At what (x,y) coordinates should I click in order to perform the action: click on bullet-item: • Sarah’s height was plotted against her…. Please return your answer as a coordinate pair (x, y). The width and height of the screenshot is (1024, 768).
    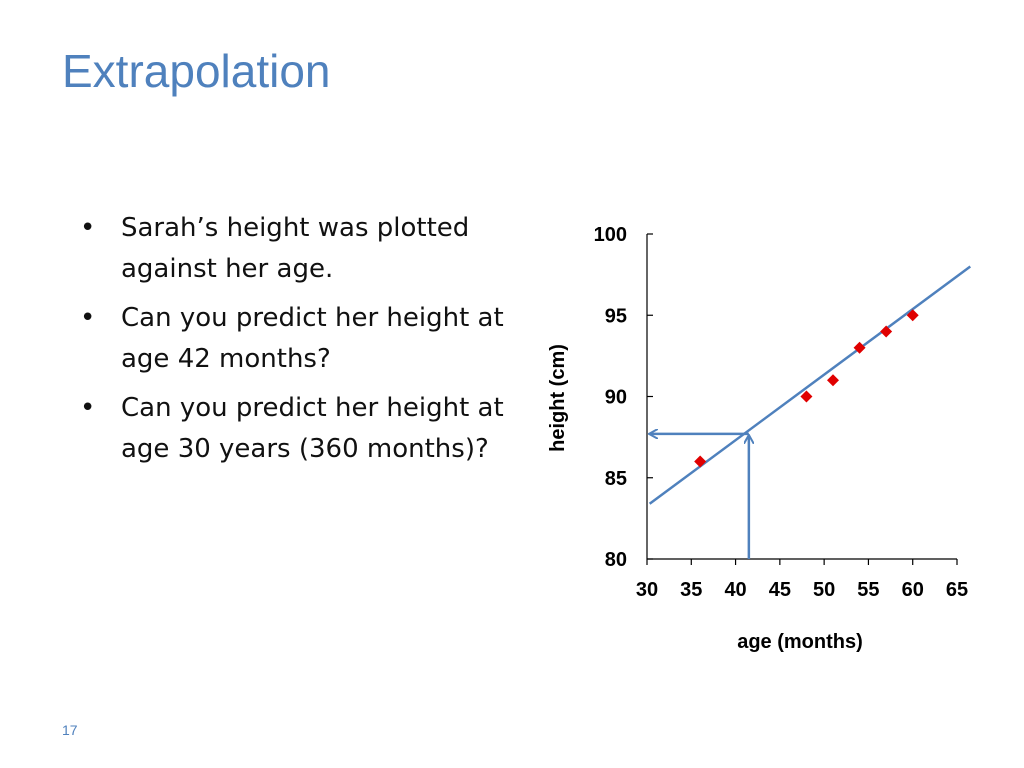
    Looking at the image, I should click on (295, 249).